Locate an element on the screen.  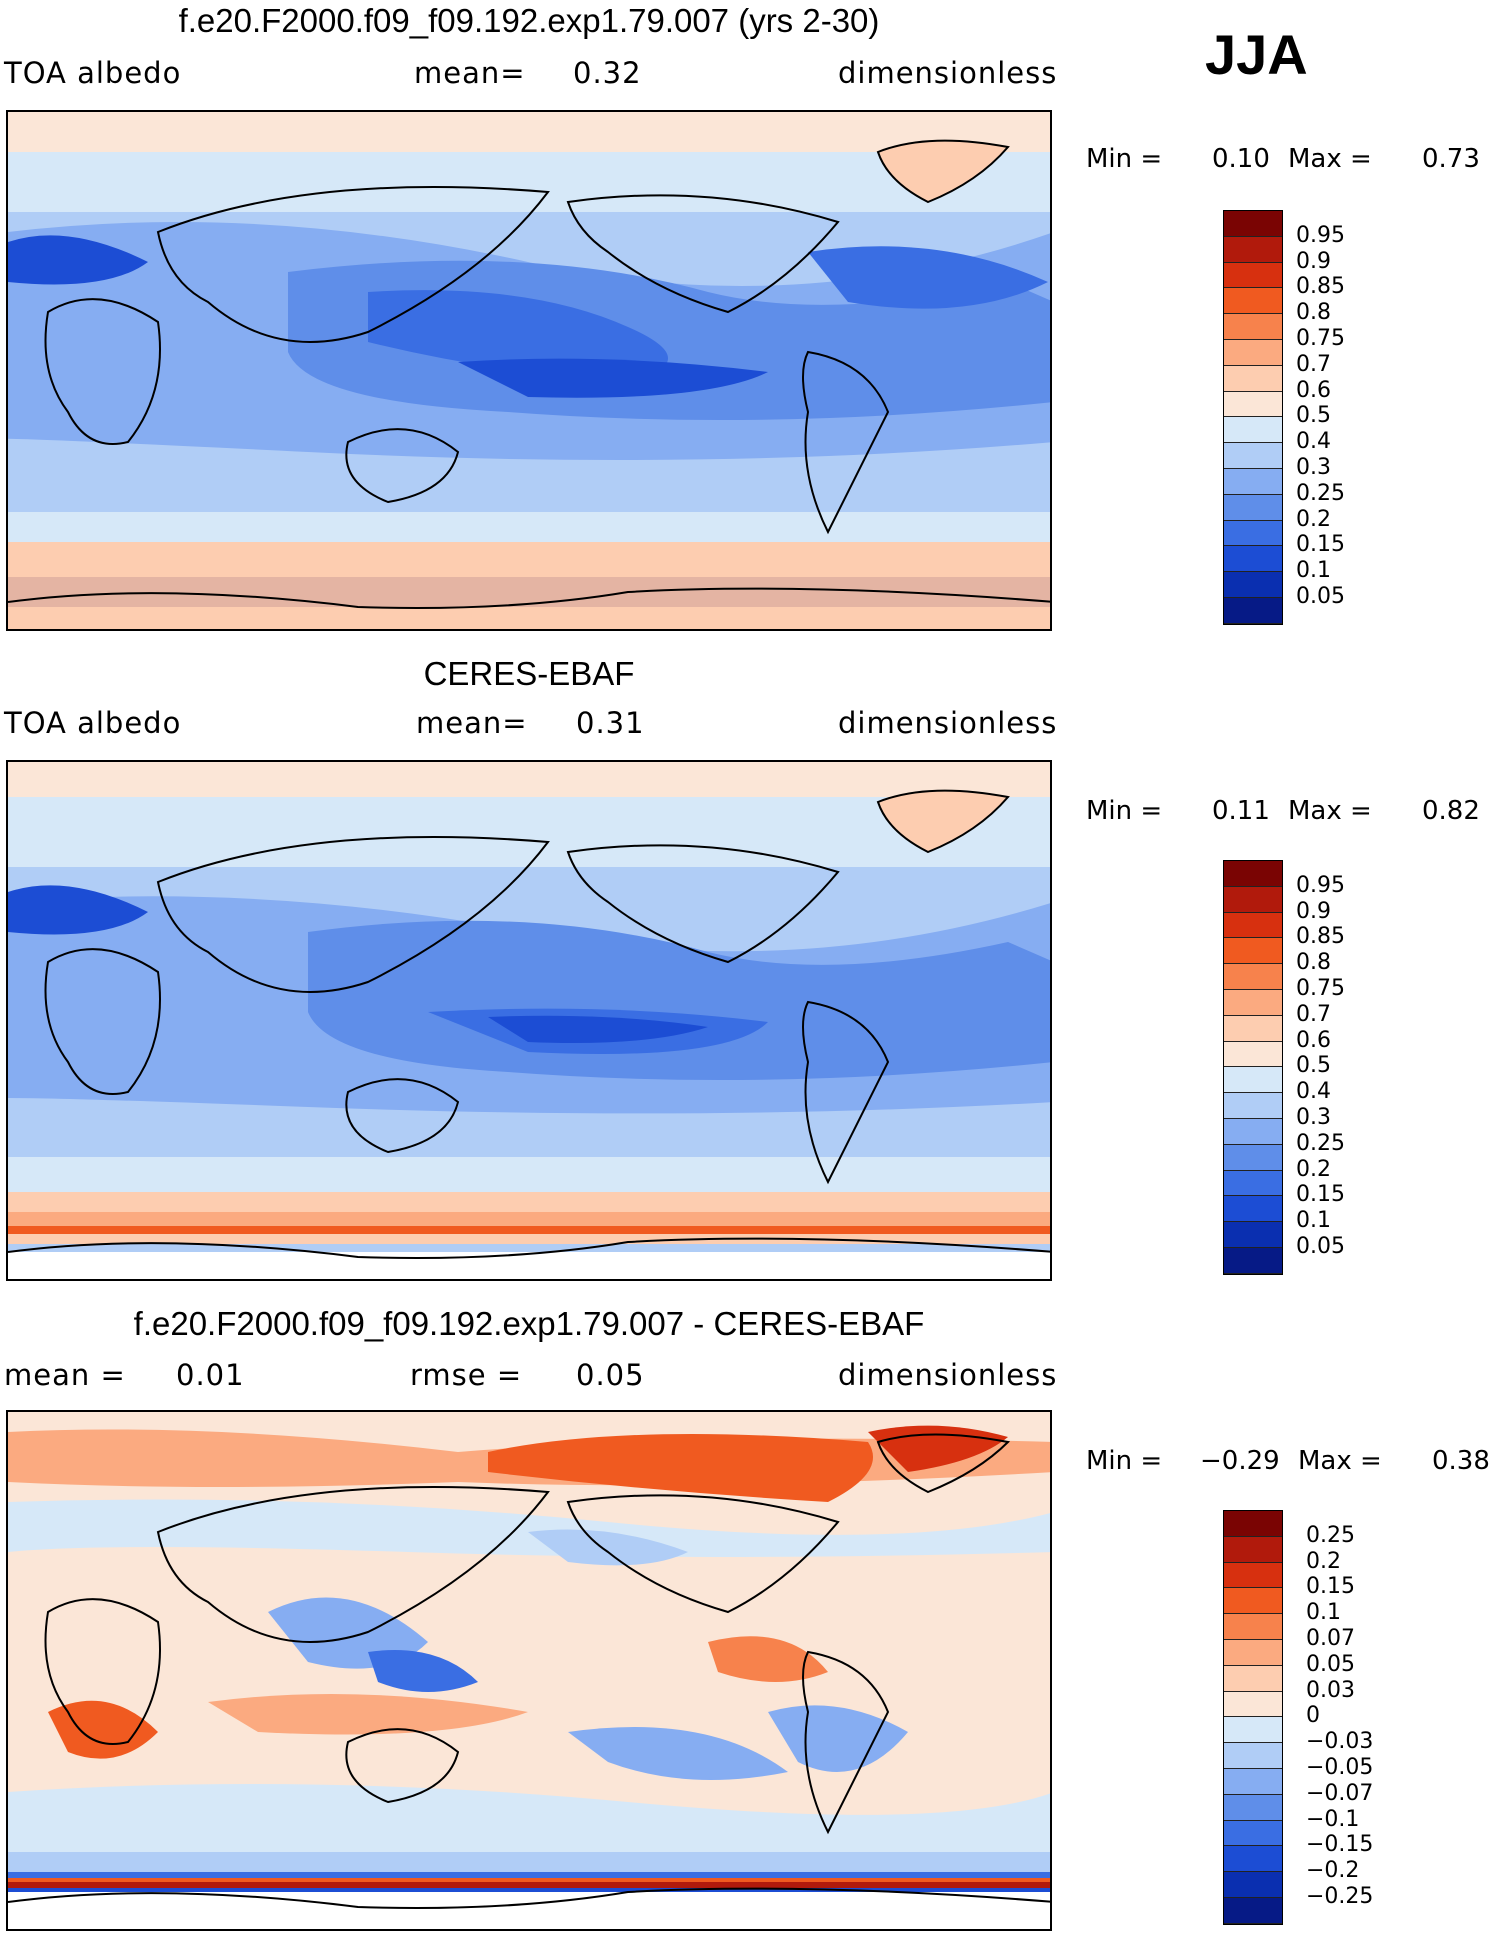
panel3-min-value: −0.29 is located at coordinates (1240, 1461).